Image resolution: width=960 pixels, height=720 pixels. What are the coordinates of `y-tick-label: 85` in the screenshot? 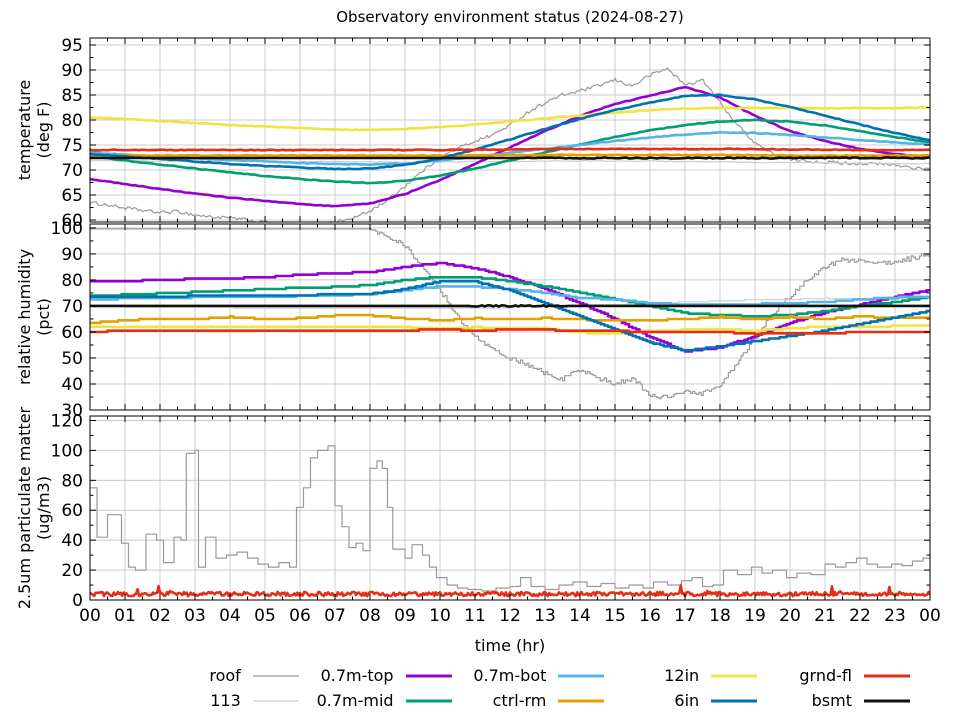 It's located at (72, 96).